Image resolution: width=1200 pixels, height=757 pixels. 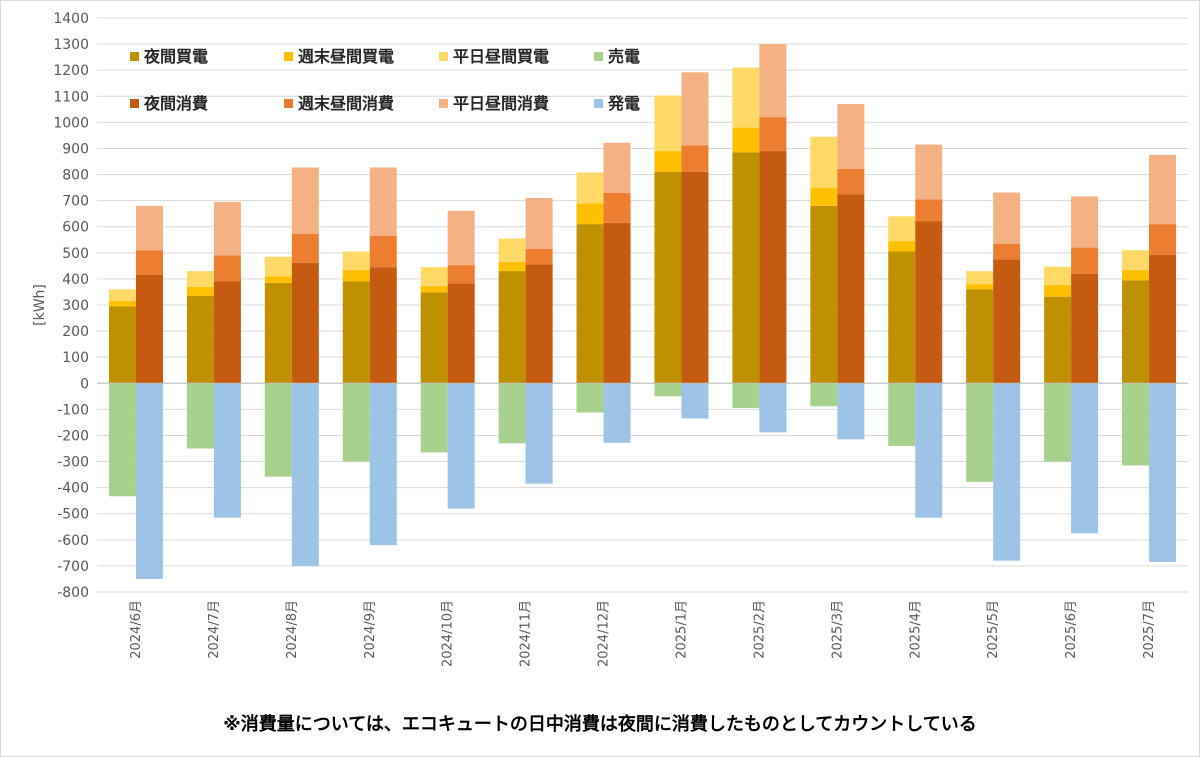 What do you see at coordinates (71, 123) in the screenshot?
I see `y-tick-label: 1000` at bounding box center [71, 123].